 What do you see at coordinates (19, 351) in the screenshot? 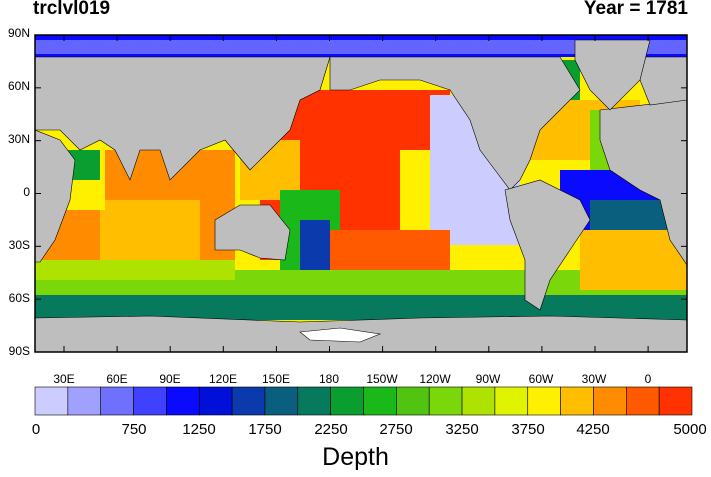
I see `lat-label: 90S` at bounding box center [19, 351].